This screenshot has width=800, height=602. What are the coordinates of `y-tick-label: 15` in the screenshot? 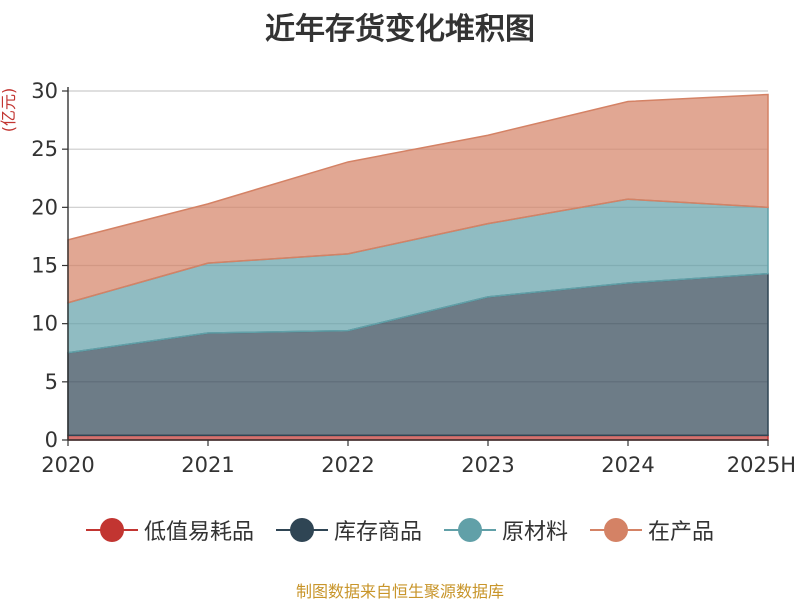 It's located at (44, 266).